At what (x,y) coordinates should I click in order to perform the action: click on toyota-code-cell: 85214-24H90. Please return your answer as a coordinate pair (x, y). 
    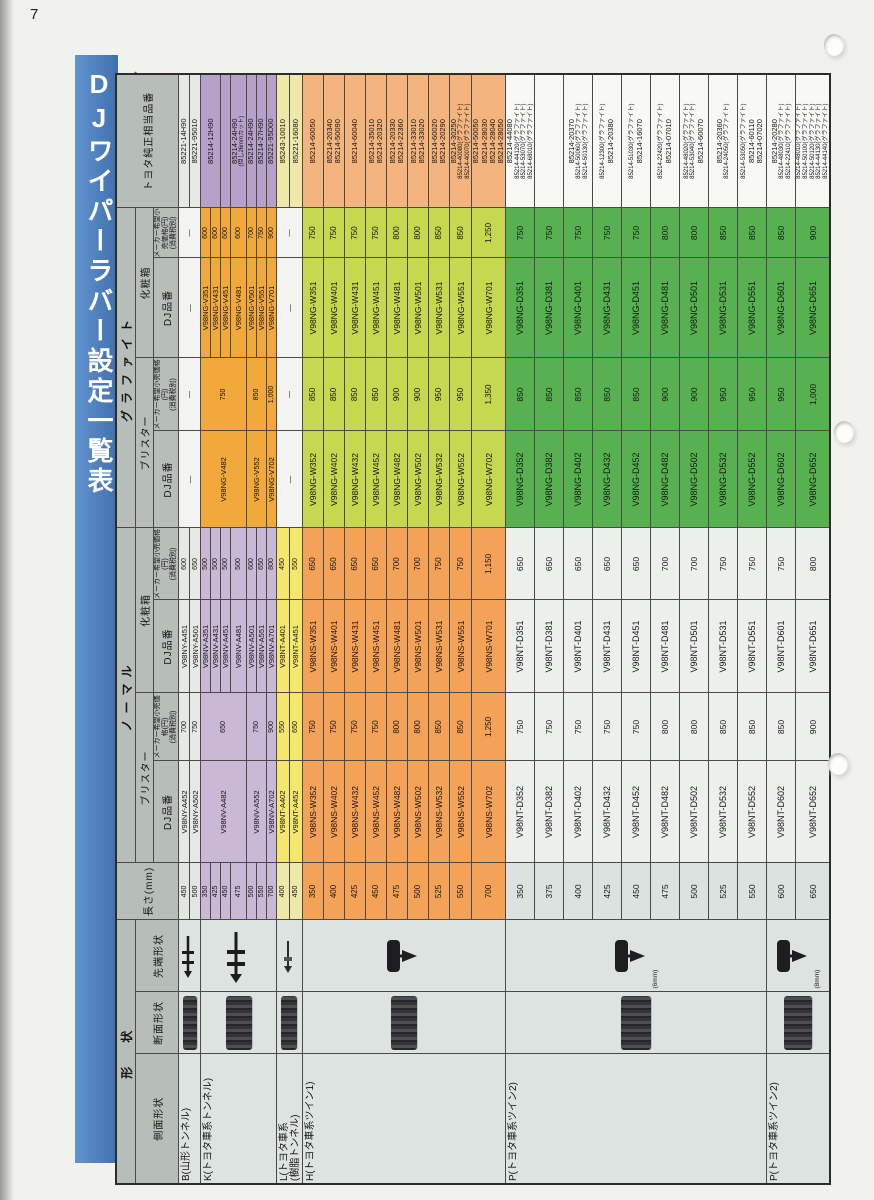
    Looking at the image, I should click on (251, 140).